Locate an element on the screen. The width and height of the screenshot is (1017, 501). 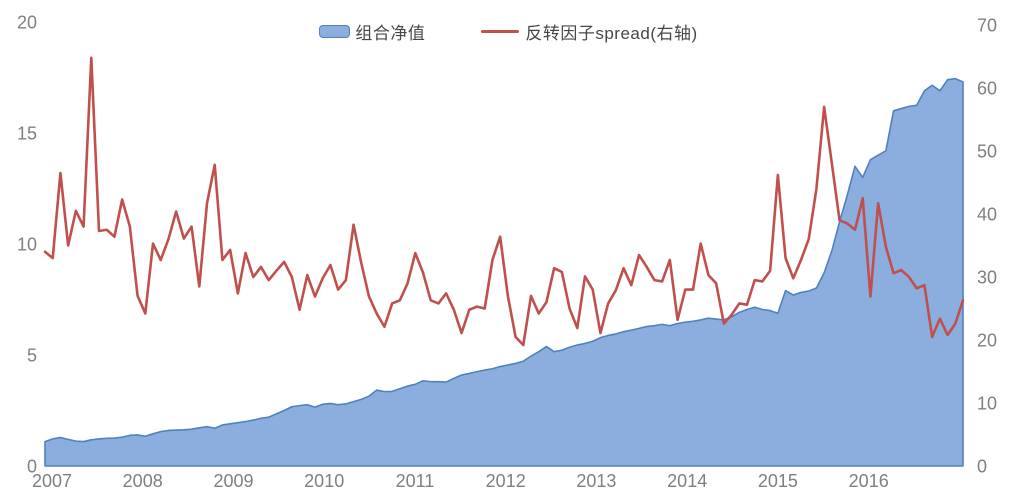
left-axis-tick-label: 10 is located at coordinates (27, 244).